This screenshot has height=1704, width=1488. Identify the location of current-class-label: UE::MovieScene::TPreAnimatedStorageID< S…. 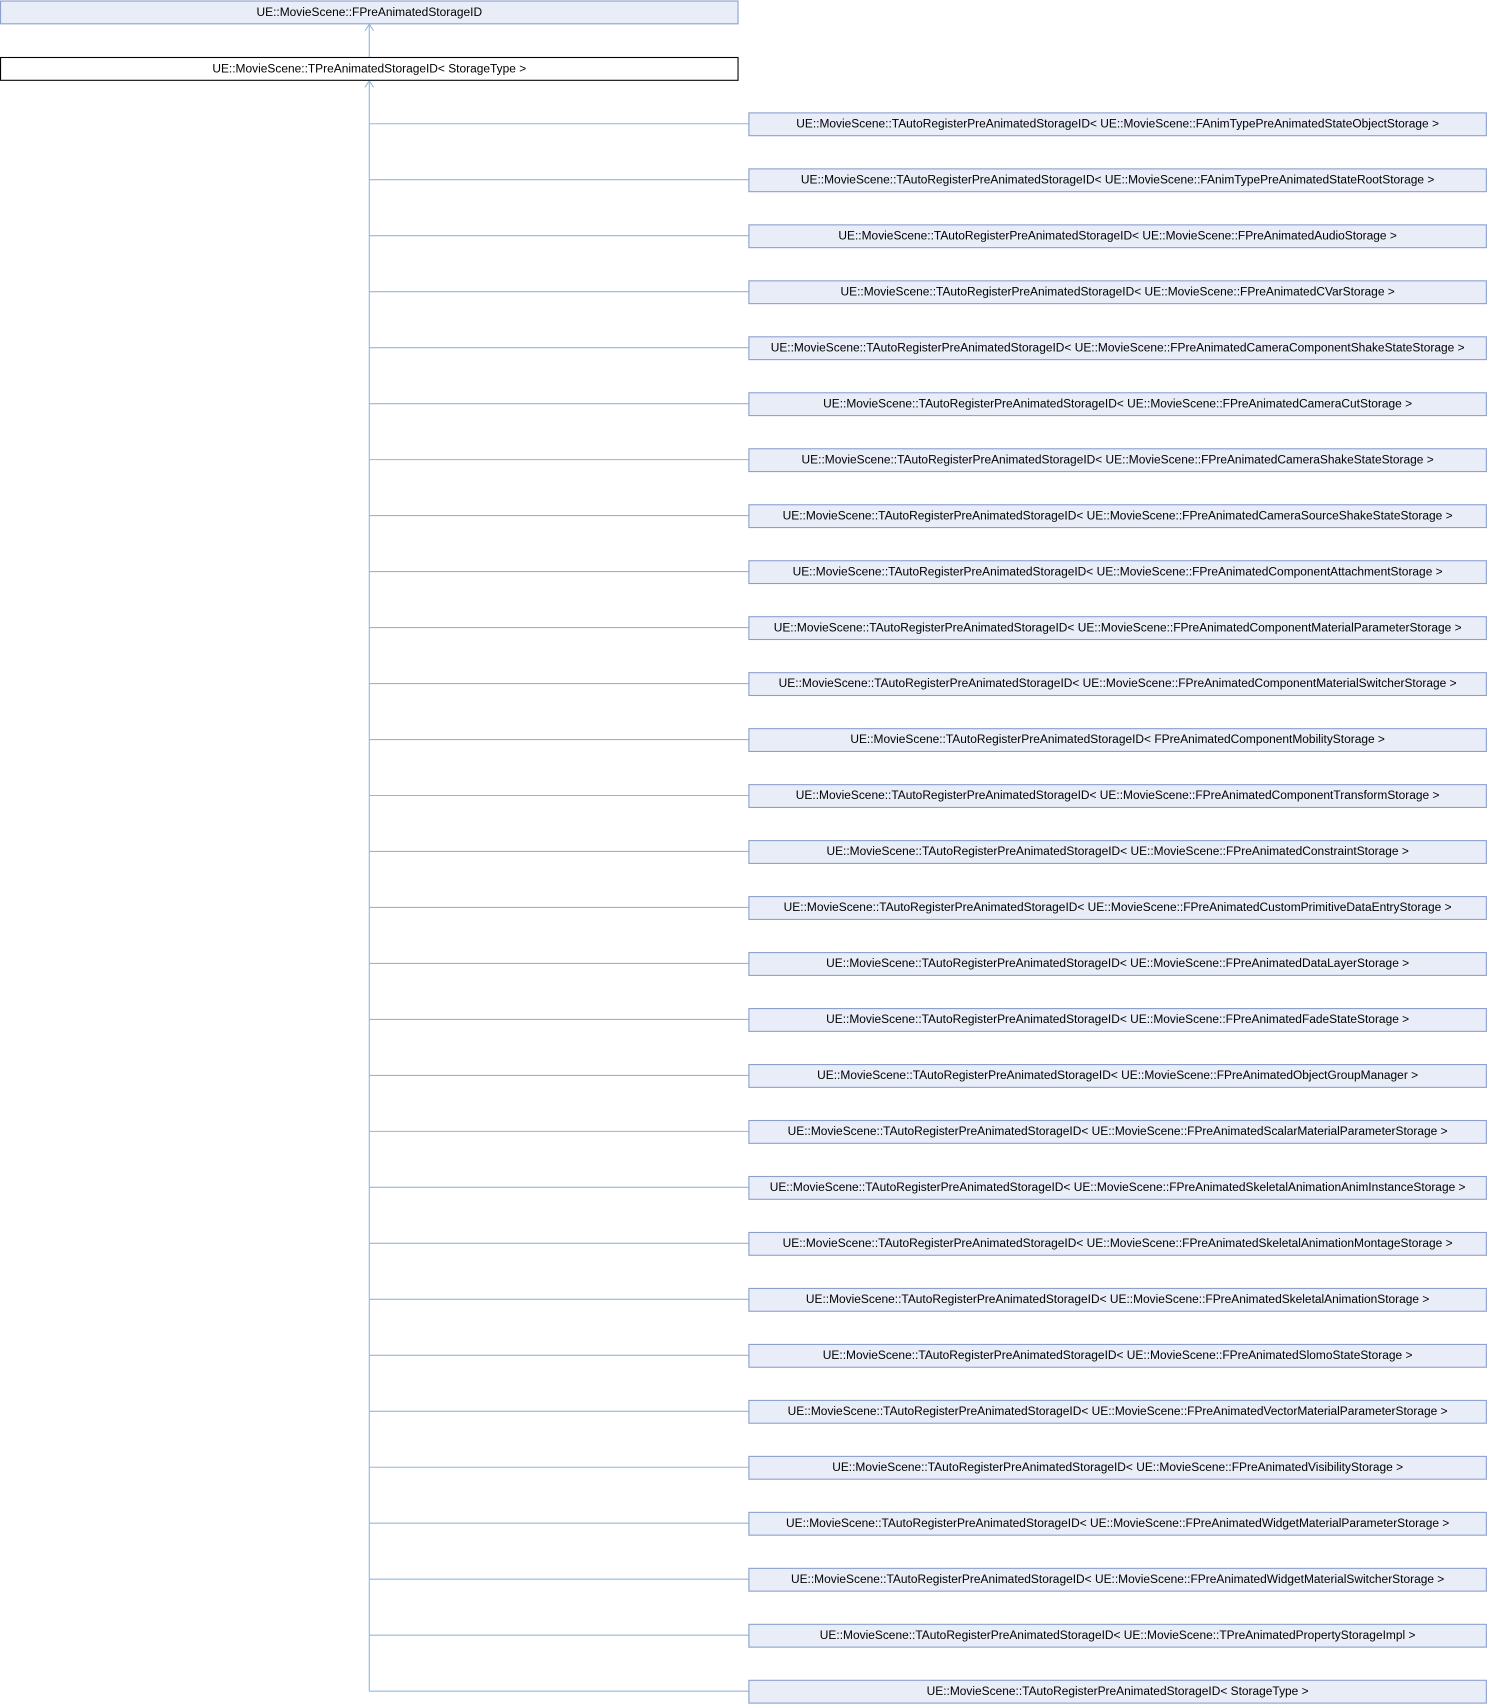
(369, 69).